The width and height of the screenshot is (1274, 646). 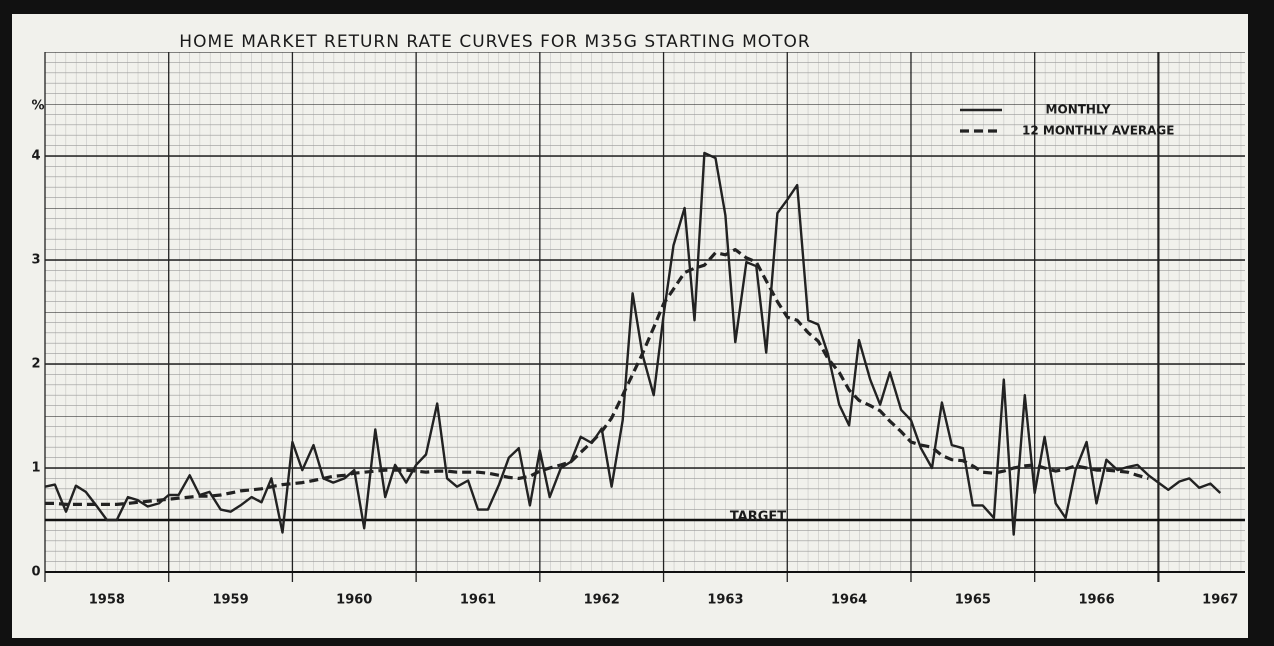 What do you see at coordinates (1078, 110) in the screenshot?
I see `legend-label: MONTHLY` at bounding box center [1078, 110].